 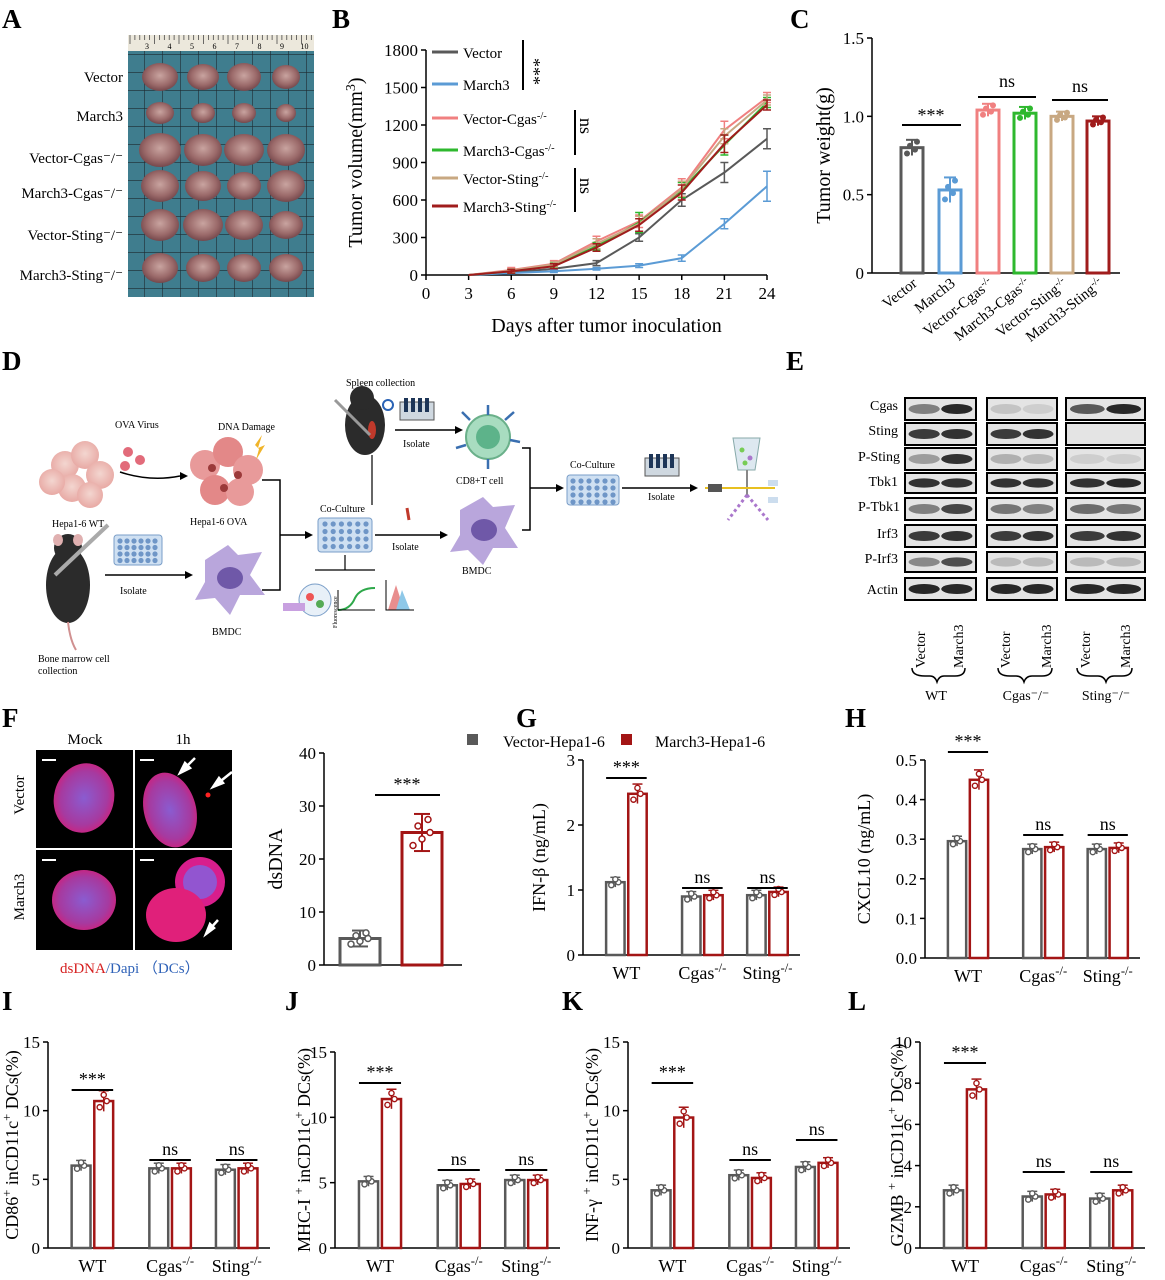 I want to click on y-axis-label: INF-γ + inCD11c+ DCs(%), so click(x=591, y=1145).